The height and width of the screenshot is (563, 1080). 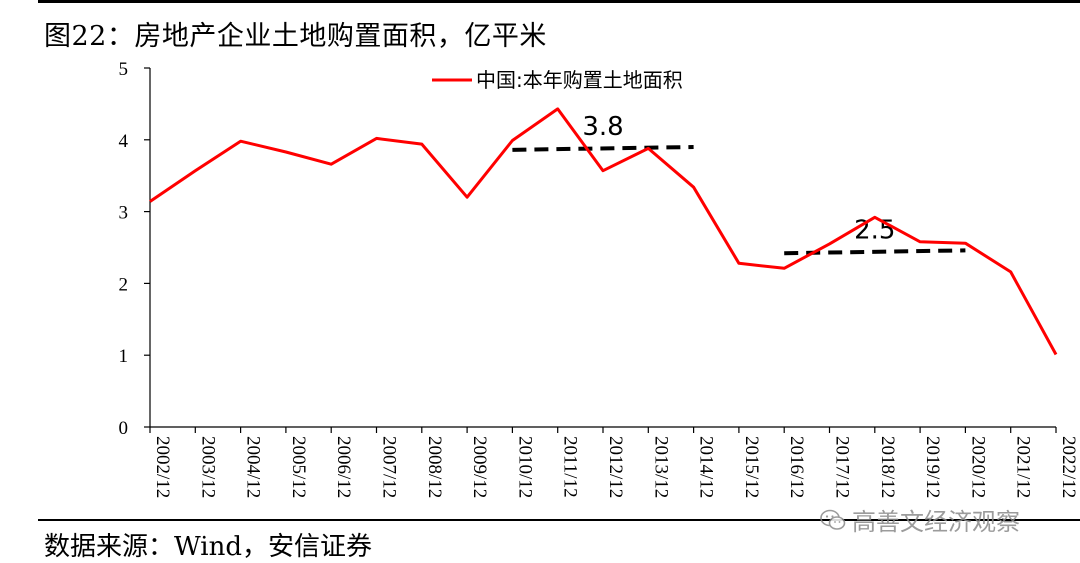 What do you see at coordinates (124, 356) in the screenshot?
I see `y-tick-label: 1` at bounding box center [124, 356].